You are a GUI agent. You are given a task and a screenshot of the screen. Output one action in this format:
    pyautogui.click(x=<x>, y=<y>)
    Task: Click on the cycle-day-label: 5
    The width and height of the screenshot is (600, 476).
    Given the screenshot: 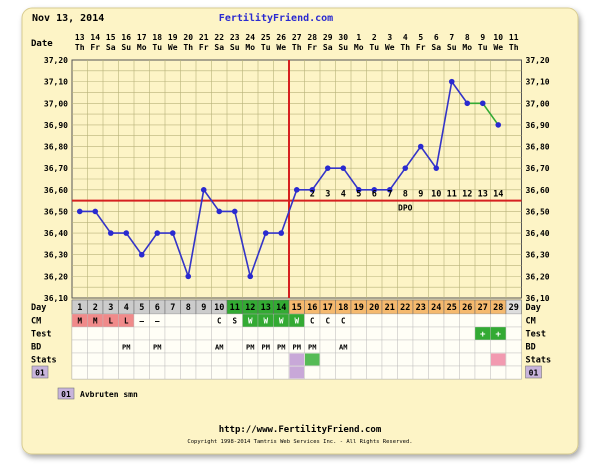 What is the action you would take?
    pyautogui.click(x=141, y=308)
    